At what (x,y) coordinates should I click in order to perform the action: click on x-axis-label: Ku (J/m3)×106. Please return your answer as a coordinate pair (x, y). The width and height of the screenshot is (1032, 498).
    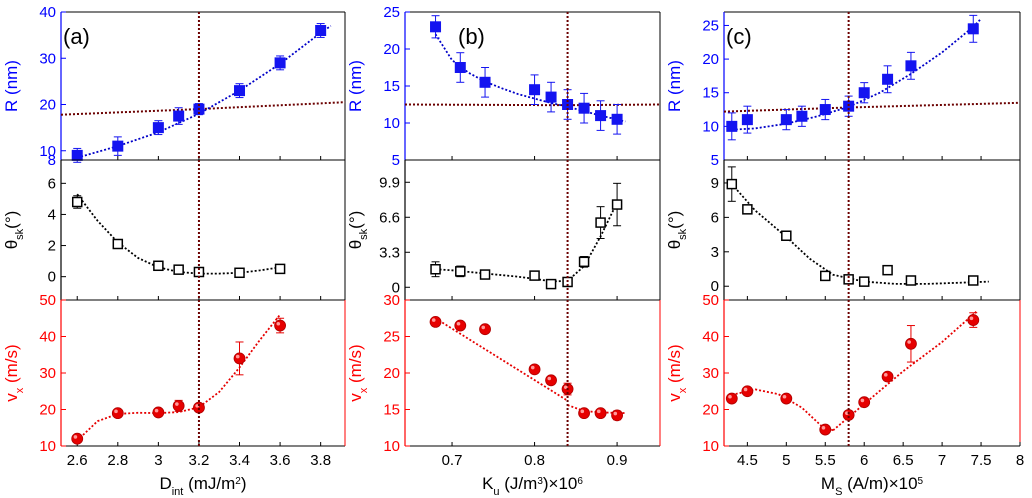
    Looking at the image, I should click on (532, 486).